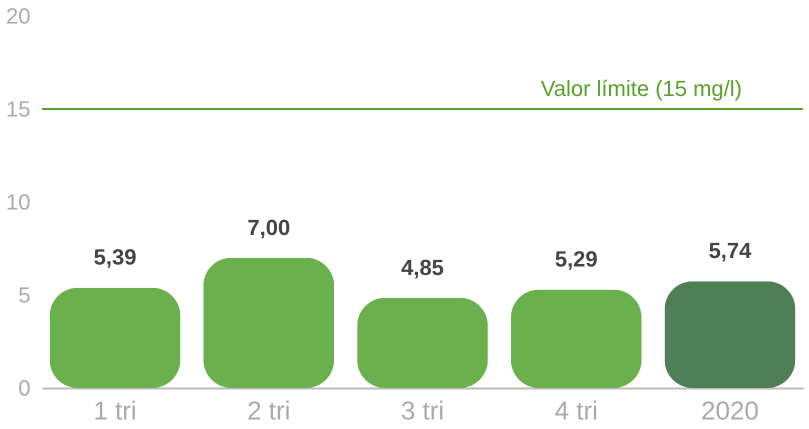  Describe the element at coordinates (115, 257) in the screenshot. I see `data-label: 5,39` at that location.